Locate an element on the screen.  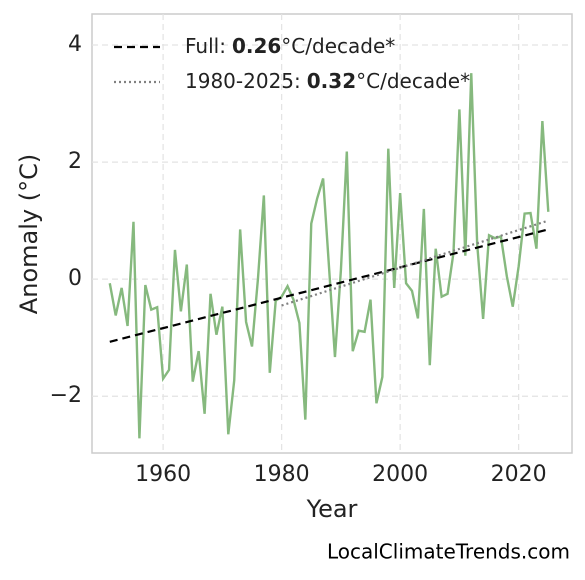
x-axis-label: Year is located at coordinates (332, 509).